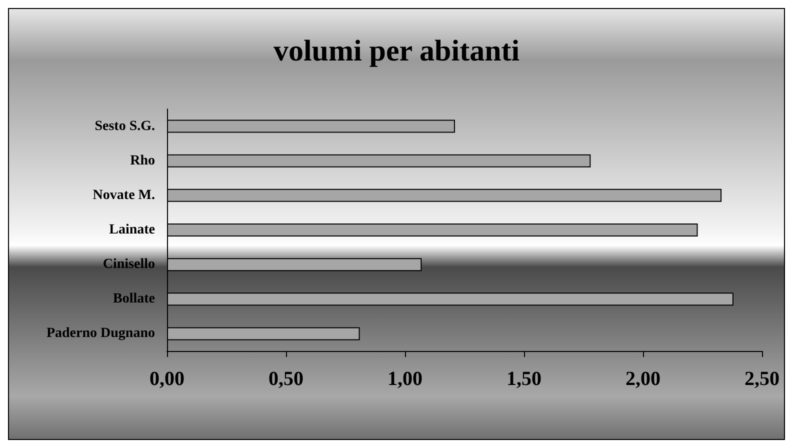 This screenshot has height=446, width=791. What do you see at coordinates (396, 51) in the screenshot?
I see `chart-title: volumi per abitanti` at bounding box center [396, 51].